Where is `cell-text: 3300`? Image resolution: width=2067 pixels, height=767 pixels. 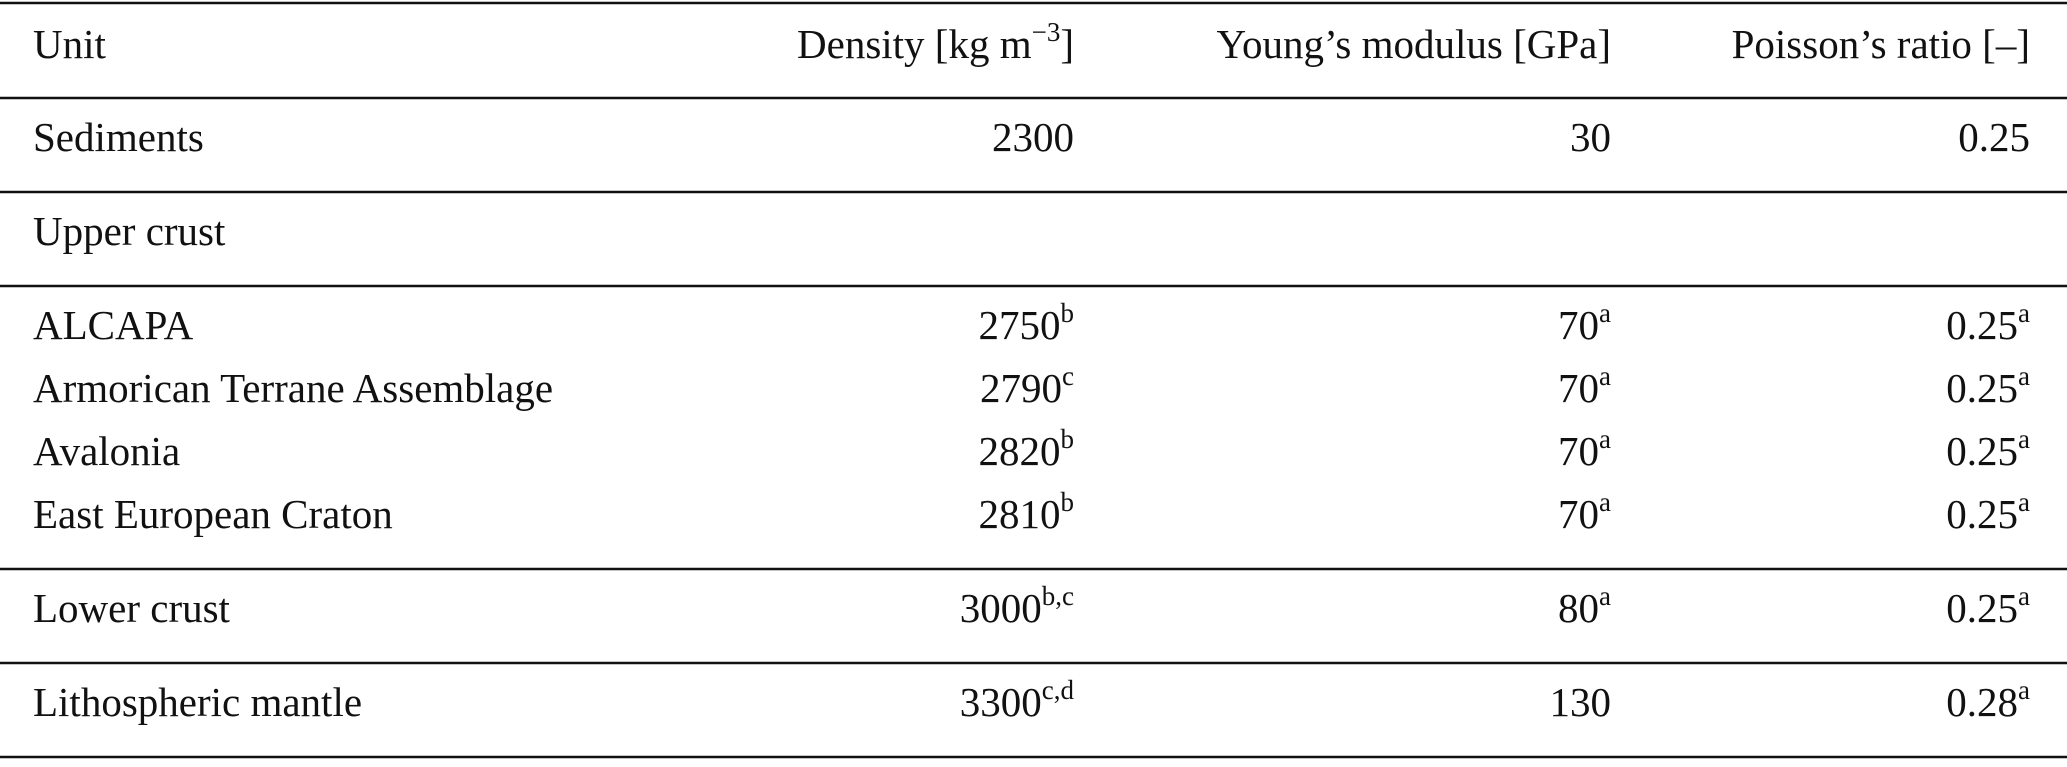
cell-text: 3300 is located at coordinates (1001, 702).